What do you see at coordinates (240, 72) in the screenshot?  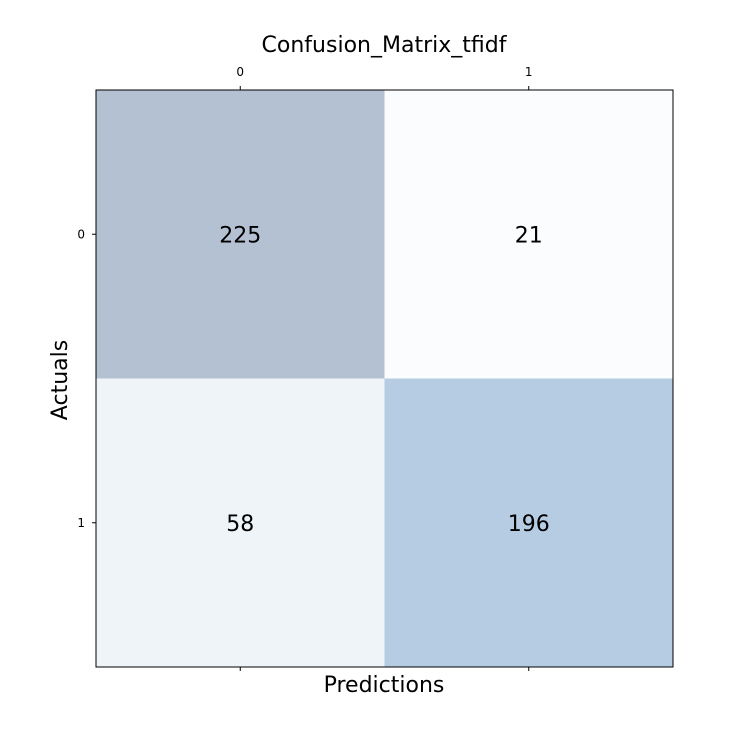 I see `x-tick-label-0: 0` at bounding box center [240, 72].